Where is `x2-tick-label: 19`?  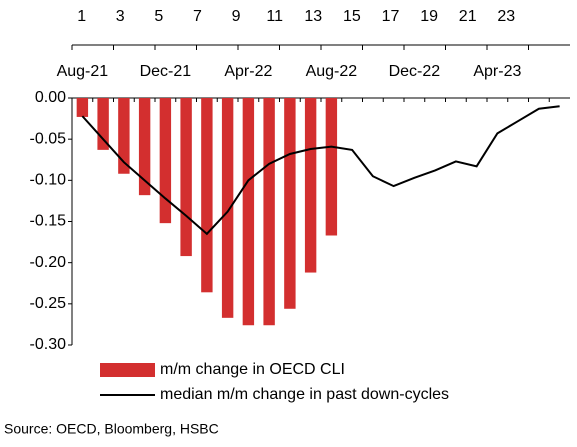 x2-tick-label: 19 is located at coordinates (429, 16).